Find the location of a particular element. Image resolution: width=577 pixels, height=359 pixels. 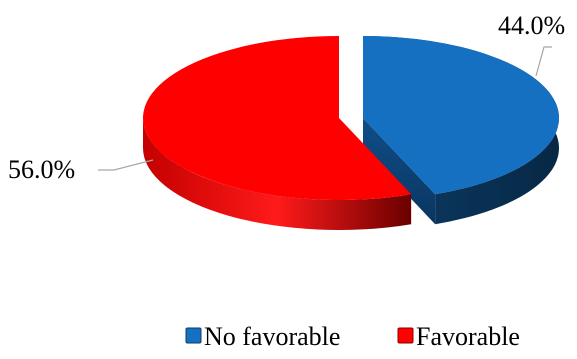

legend-item-favorable: Favorable is located at coordinates (458, 336).